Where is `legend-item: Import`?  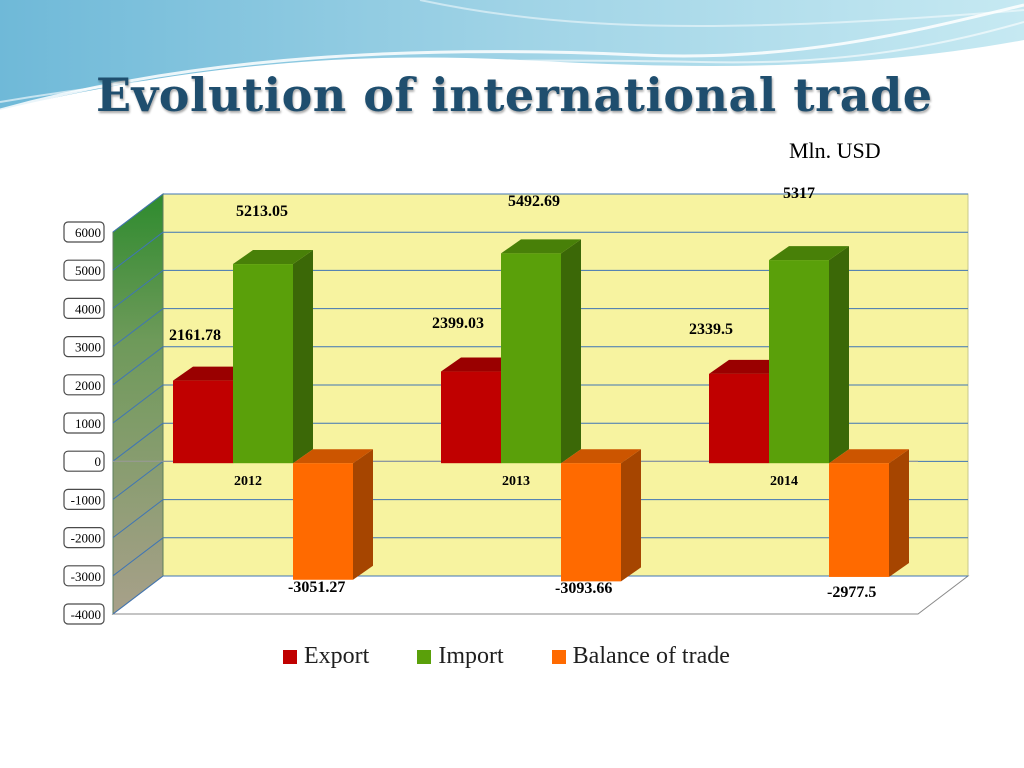 legend-item: Import is located at coordinates (460, 656).